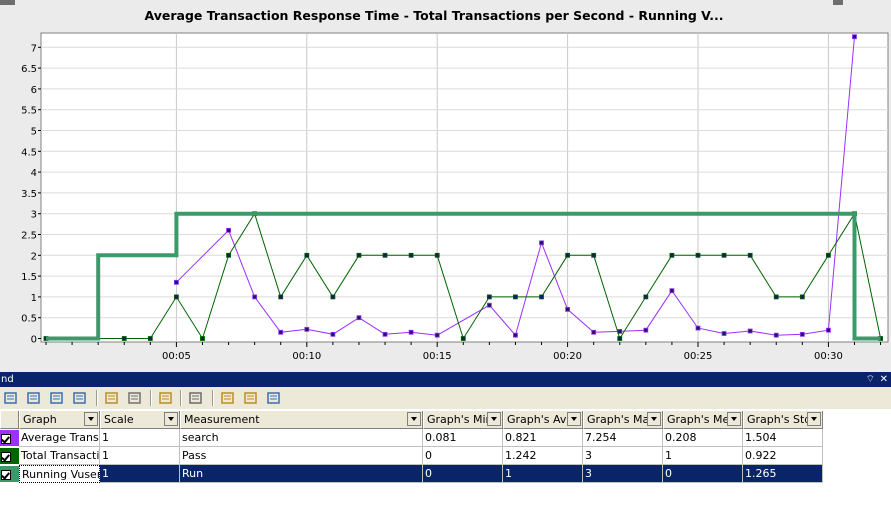 This screenshot has height=522, width=891. I want to click on legend-titlebar: nd ⌔ ✕, so click(445, 379).